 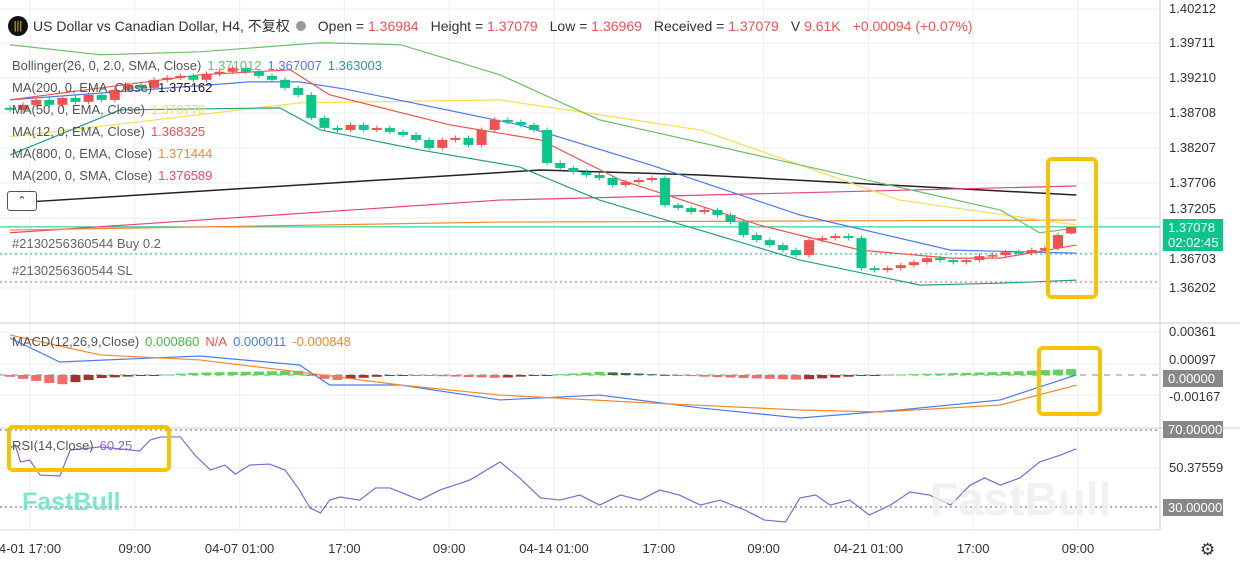 What do you see at coordinates (543, 378) in the screenshot?
I see `macd-line` at bounding box center [543, 378].